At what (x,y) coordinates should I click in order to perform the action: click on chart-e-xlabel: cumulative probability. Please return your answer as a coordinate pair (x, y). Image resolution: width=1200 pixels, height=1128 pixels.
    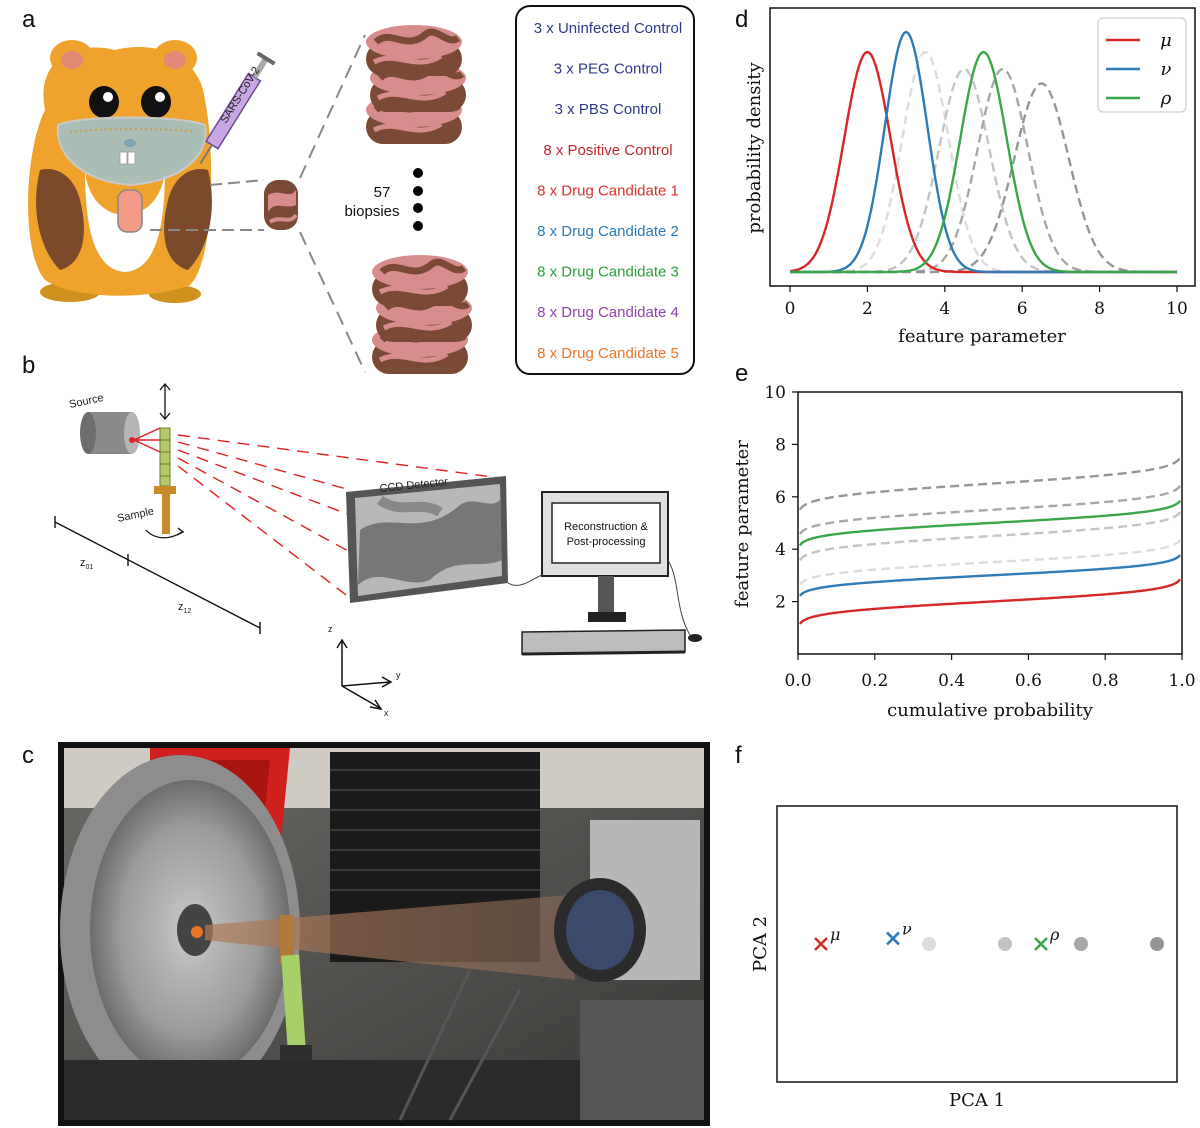
    Looking at the image, I should click on (990, 710).